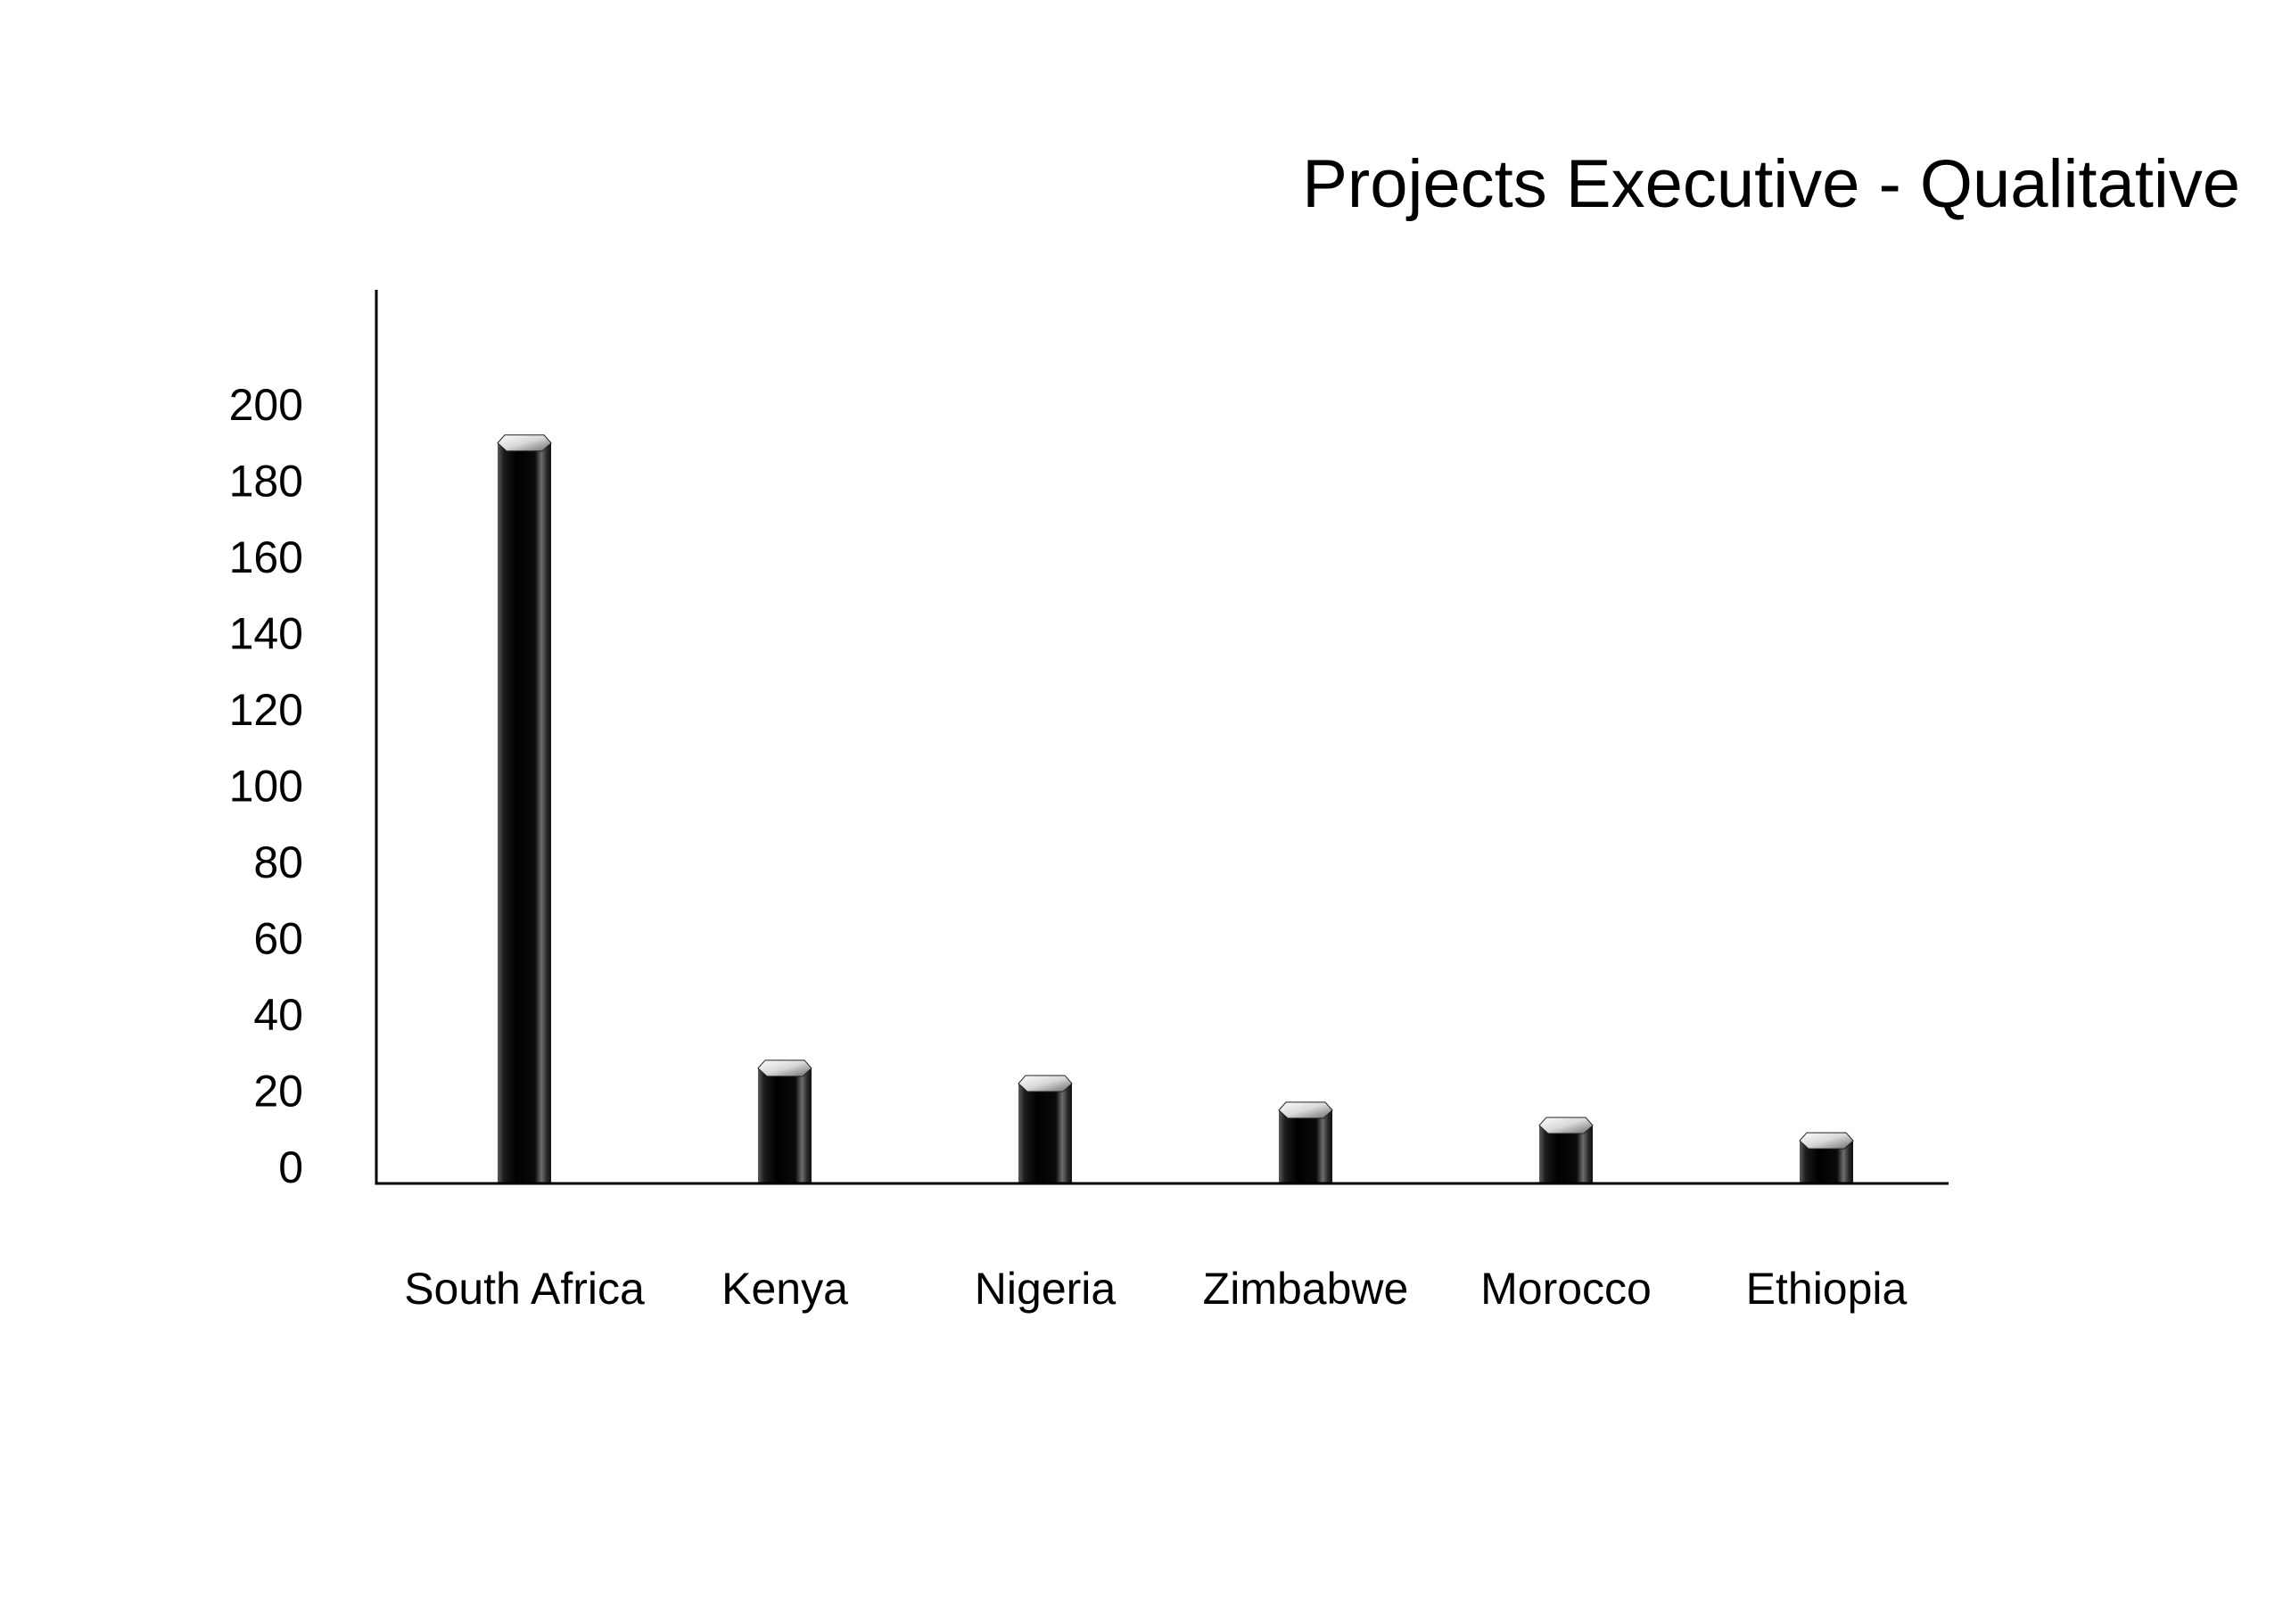  Describe the element at coordinates (266, 482) in the screenshot. I see `y-tick-label: 180` at that location.